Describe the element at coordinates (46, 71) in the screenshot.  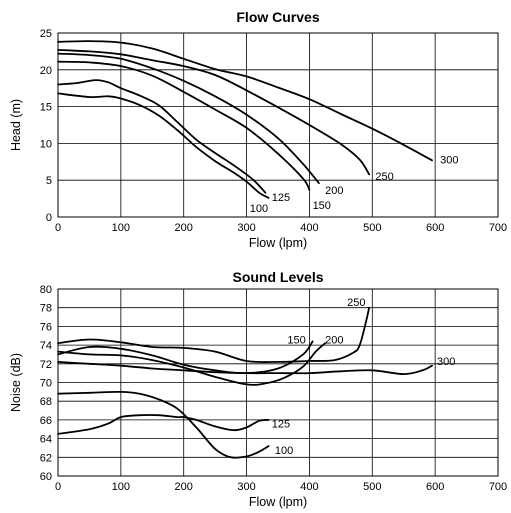
I see `y-tick-label: 20` at that location.